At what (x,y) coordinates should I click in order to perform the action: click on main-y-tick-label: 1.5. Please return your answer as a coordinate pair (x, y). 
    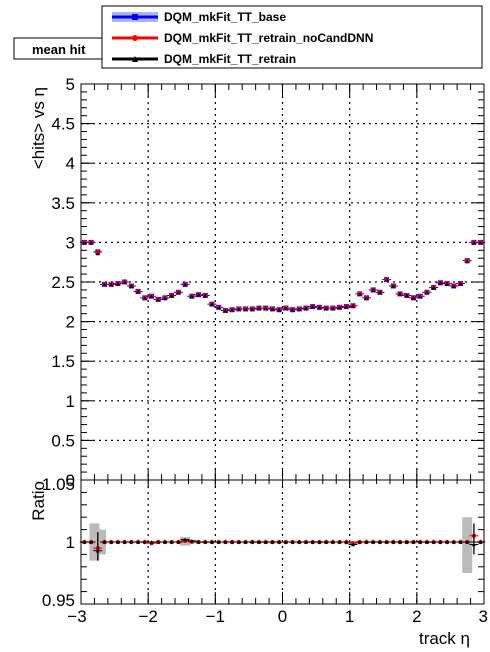
    Looking at the image, I should click on (63, 361).